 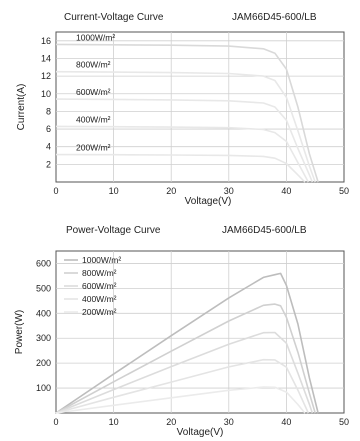 I want to click on iv-series-labels: 1000W/m² 800W/m² 600W/m² 400W/m² 200W/m², so click(x=95, y=92).